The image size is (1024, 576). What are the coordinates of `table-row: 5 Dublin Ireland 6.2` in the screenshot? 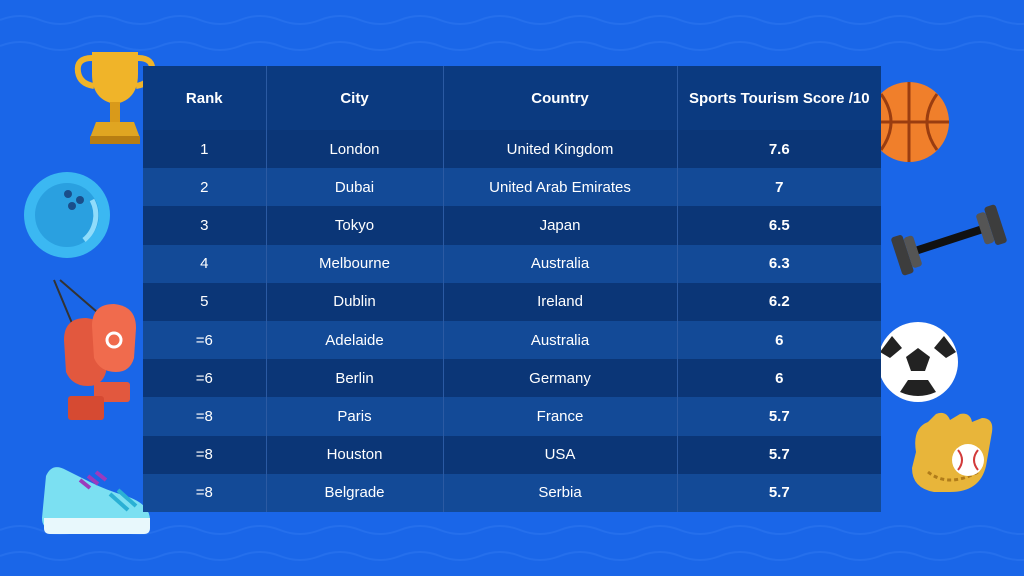 It's located at (512, 301).